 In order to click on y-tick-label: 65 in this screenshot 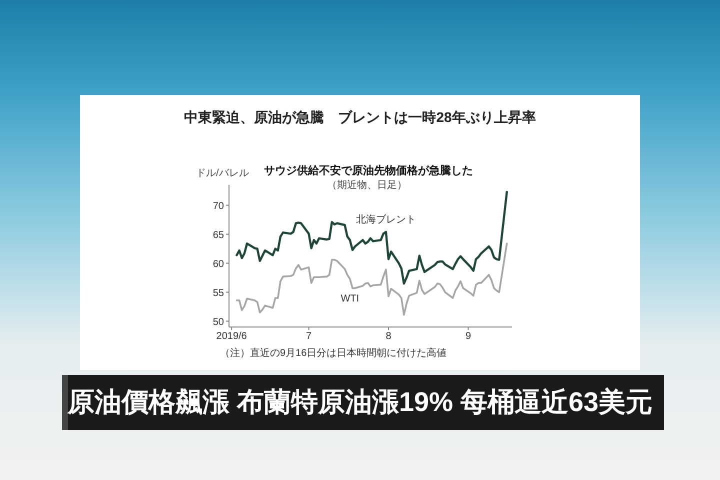, I will do `click(218, 235)`.